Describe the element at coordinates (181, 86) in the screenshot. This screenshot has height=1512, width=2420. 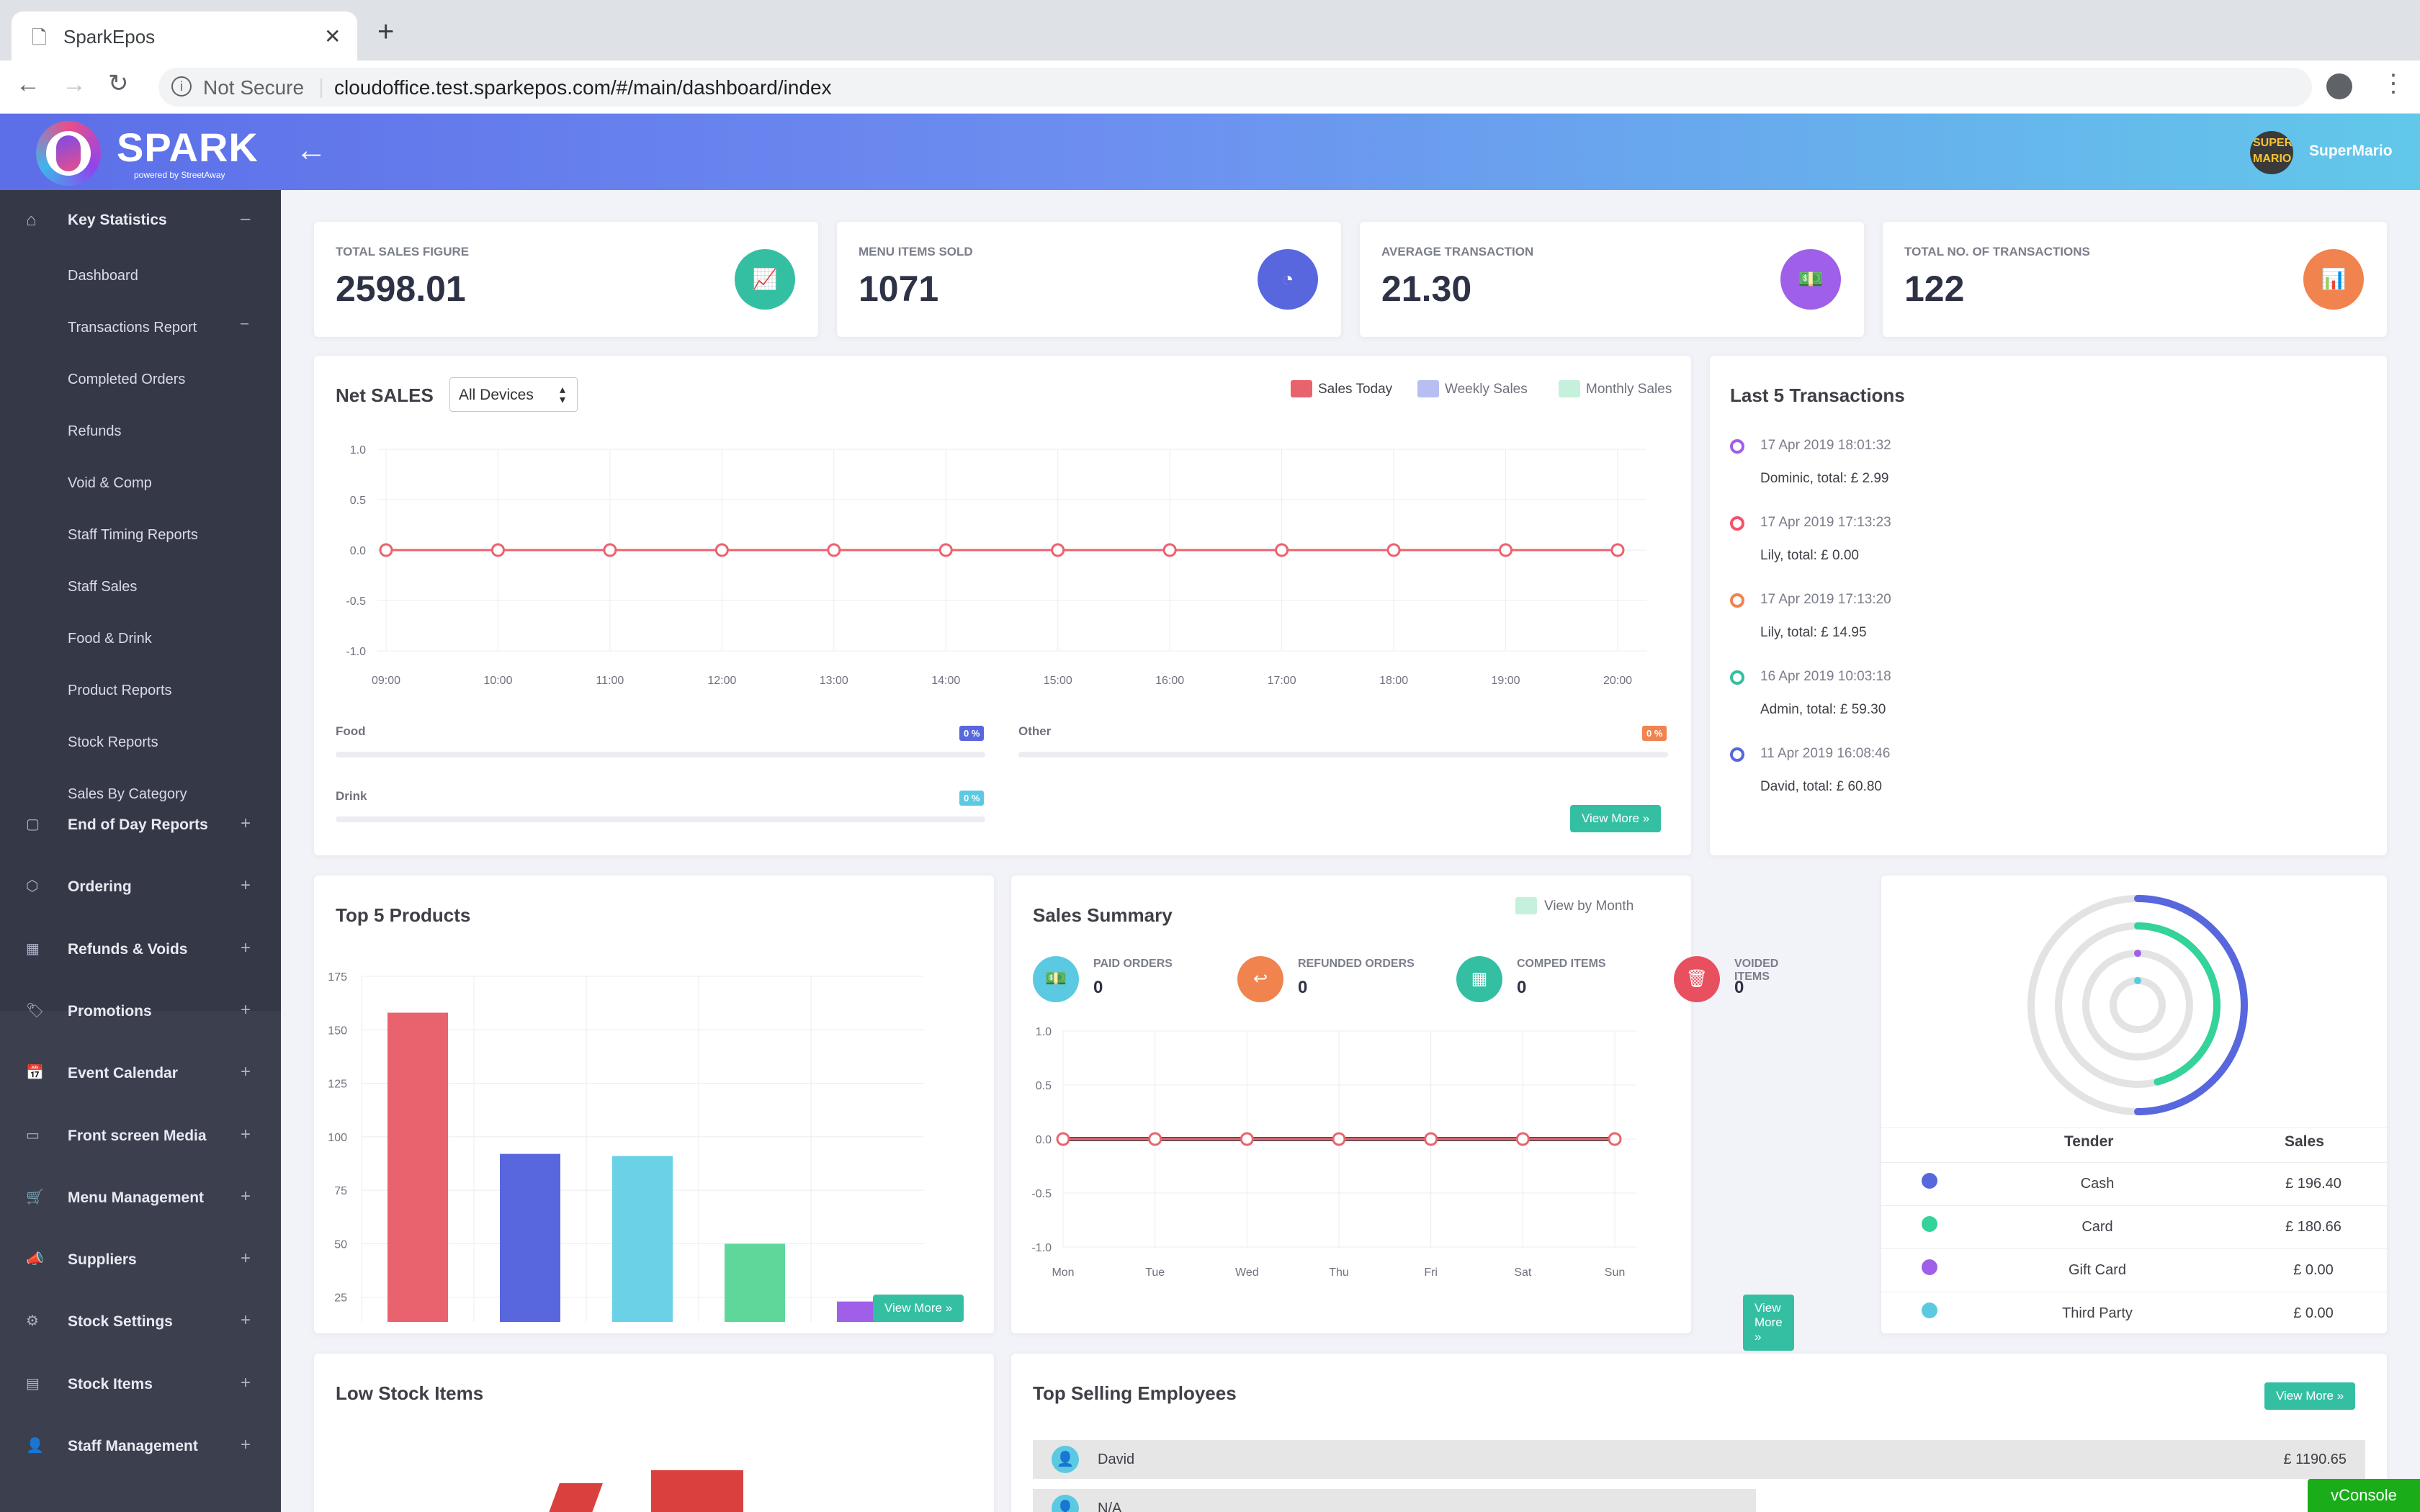
I see `info-icon: i` at that location.